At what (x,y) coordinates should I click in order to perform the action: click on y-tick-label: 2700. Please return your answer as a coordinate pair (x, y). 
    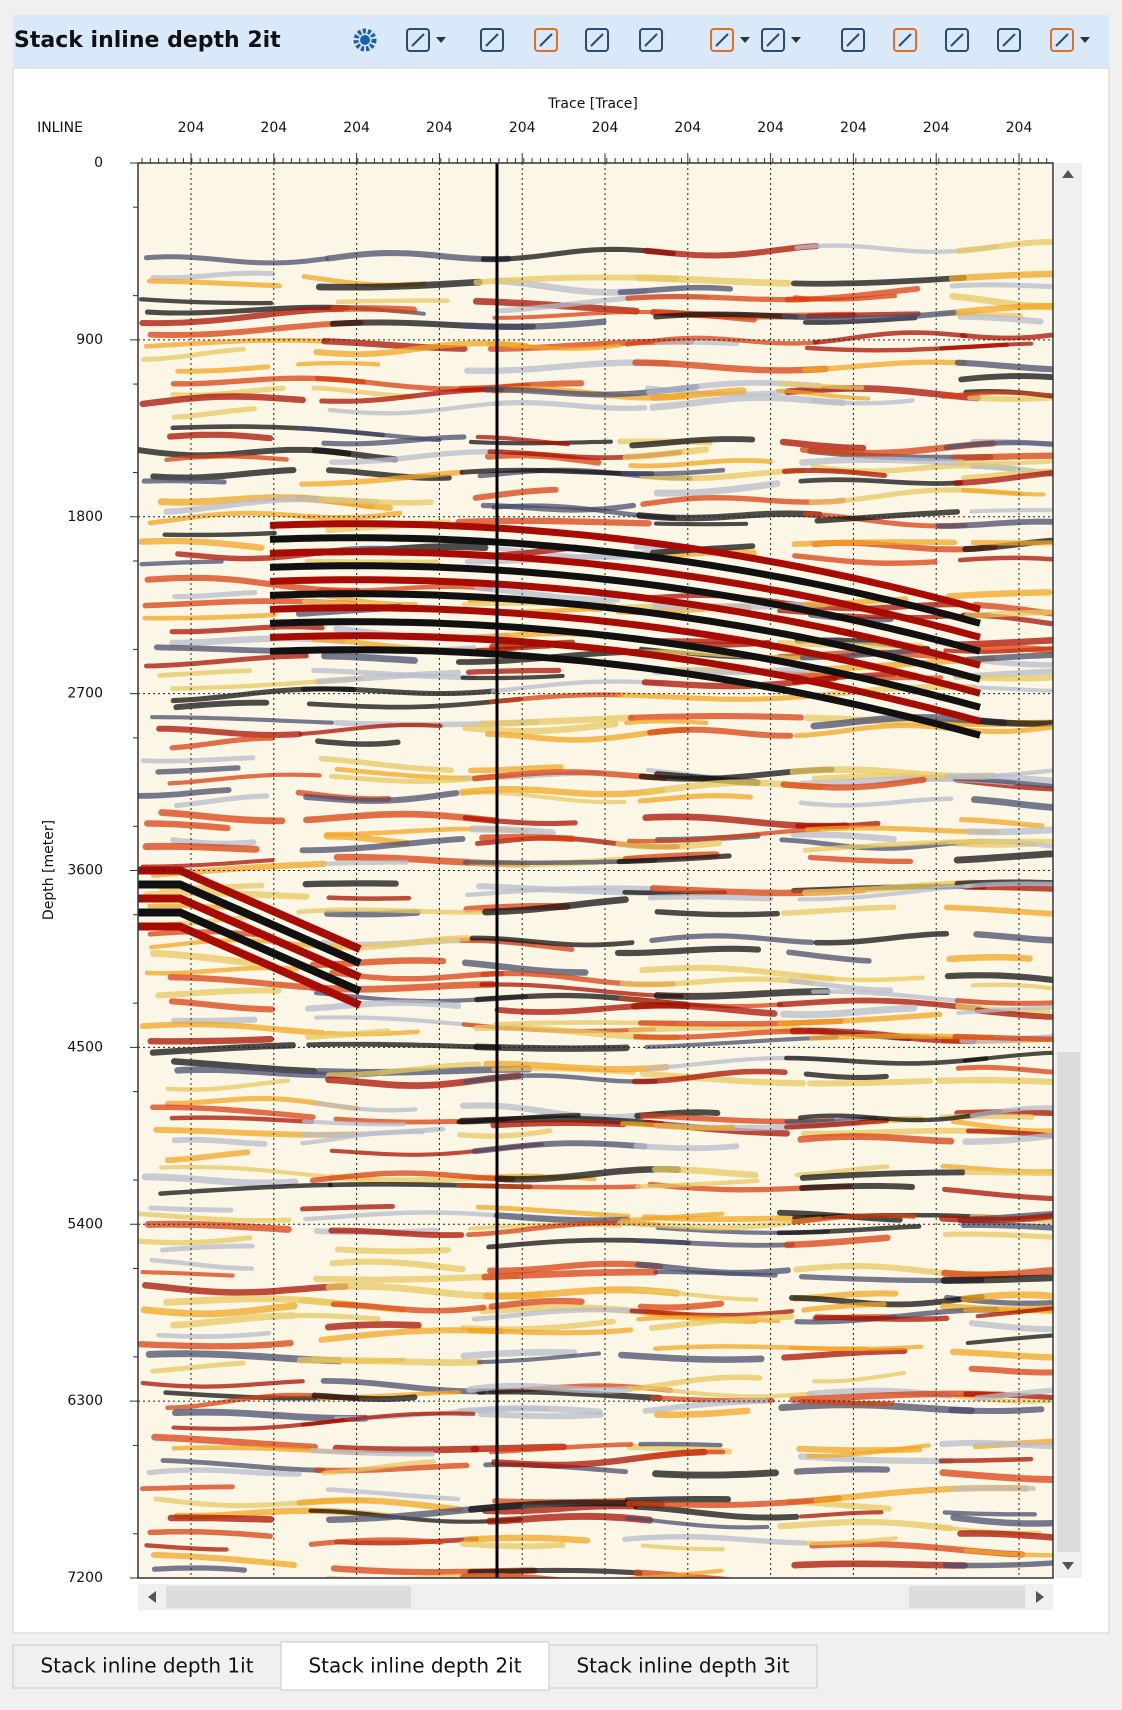
    Looking at the image, I should click on (85, 694).